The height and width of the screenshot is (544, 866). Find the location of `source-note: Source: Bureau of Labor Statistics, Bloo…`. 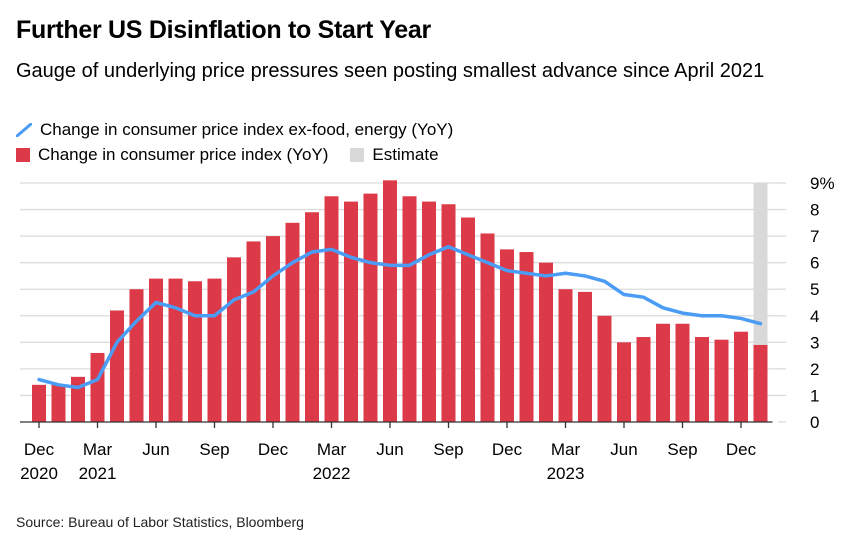

source-note: Source: Bureau of Labor Statistics, Bloo… is located at coordinates (160, 522).